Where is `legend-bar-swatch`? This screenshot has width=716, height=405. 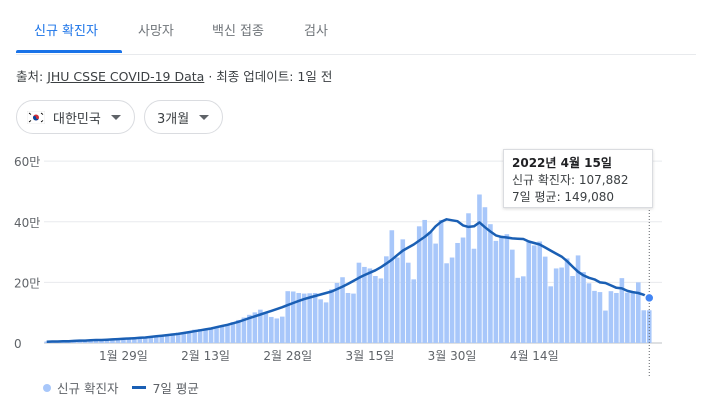
legend-bar-swatch is located at coordinates (47, 387).